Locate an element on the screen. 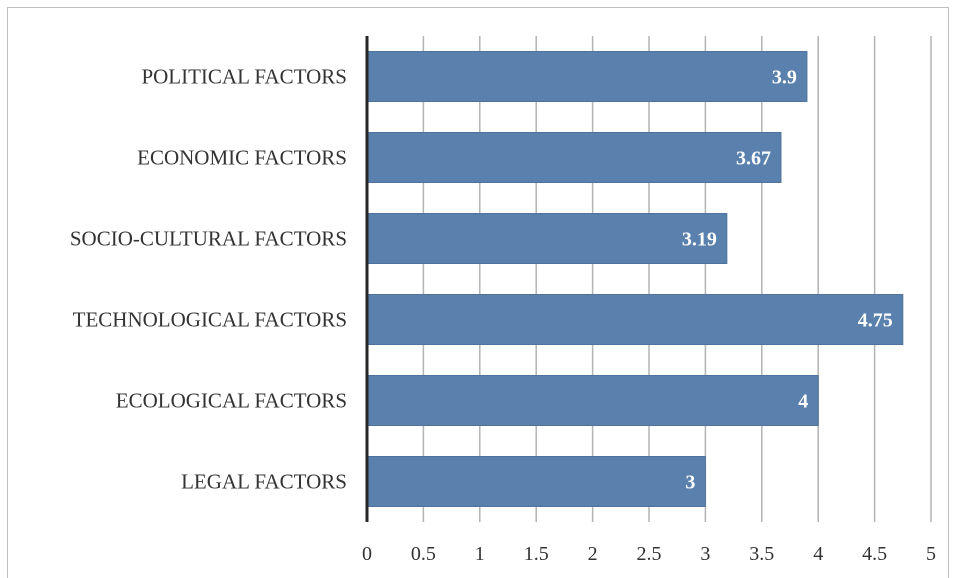 This screenshot has width=956, height=578. x-tick-label: 1.5 is located at coordinates (536, 554).